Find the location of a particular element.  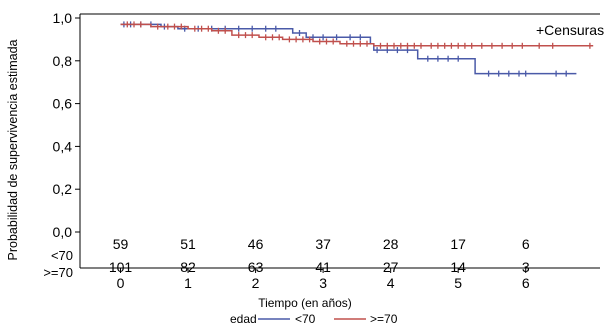

series-line-70plus is located at coordinates (357, 35).